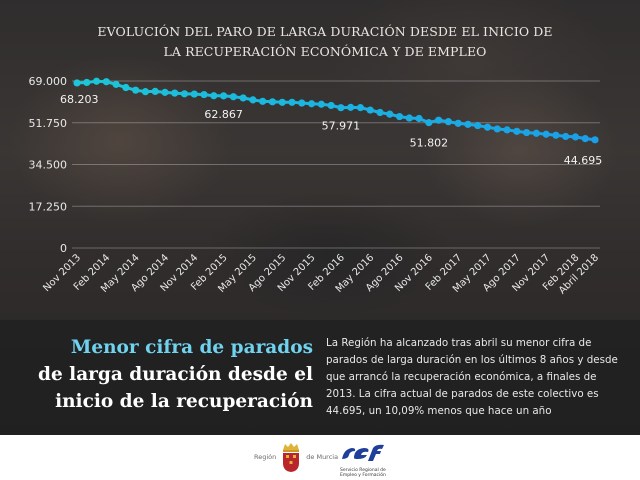 This screenshot has height=480, width=640. I want to click on sef-logo: Servicio Regional de Empleo y Formación, so click(363, 460).